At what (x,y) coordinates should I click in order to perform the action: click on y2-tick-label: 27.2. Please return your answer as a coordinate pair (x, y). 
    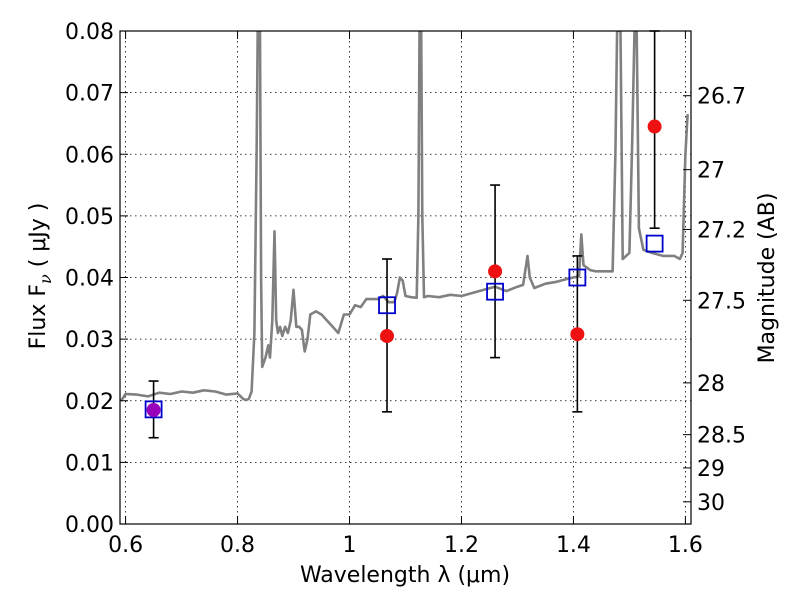
    Looking at the image, I should click on (721, 230).